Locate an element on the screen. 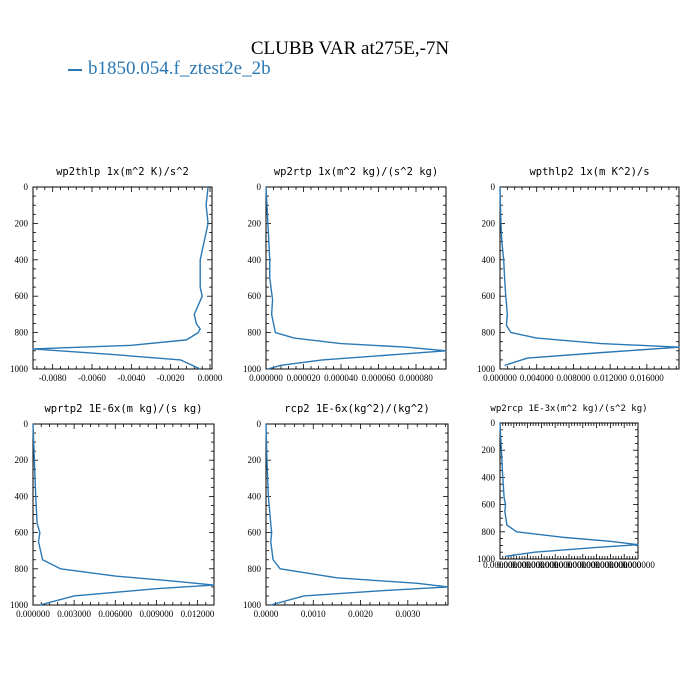  x-tick-label: 0.000040 is located at coordinates (341, 378).